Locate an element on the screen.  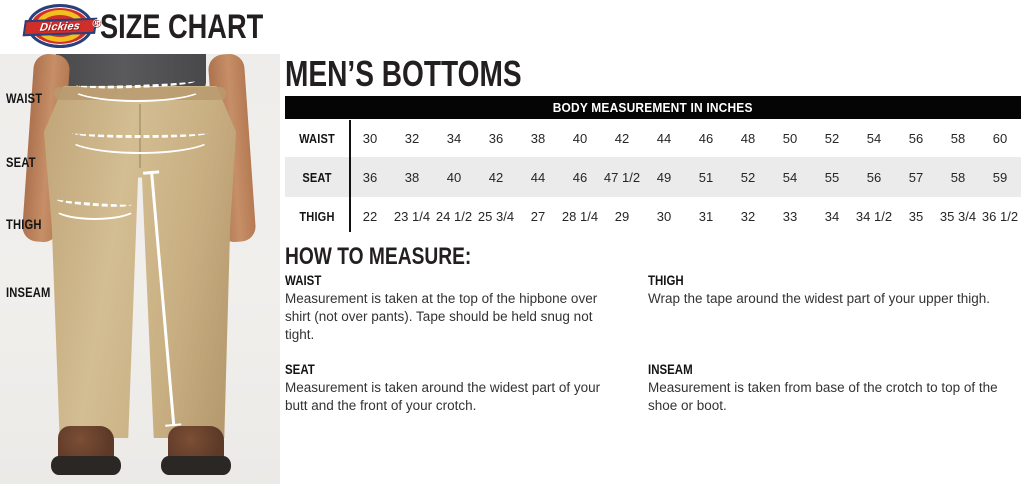
table-cell: 49 is located at coordinates (664, 177).